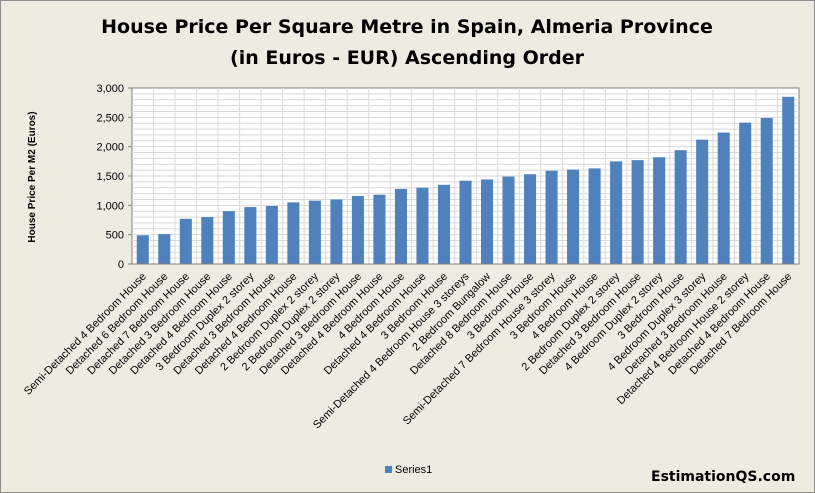 This screenshot has height=493, width=815. I want to click on y-tick-label: 1,000, so click(110, 206).